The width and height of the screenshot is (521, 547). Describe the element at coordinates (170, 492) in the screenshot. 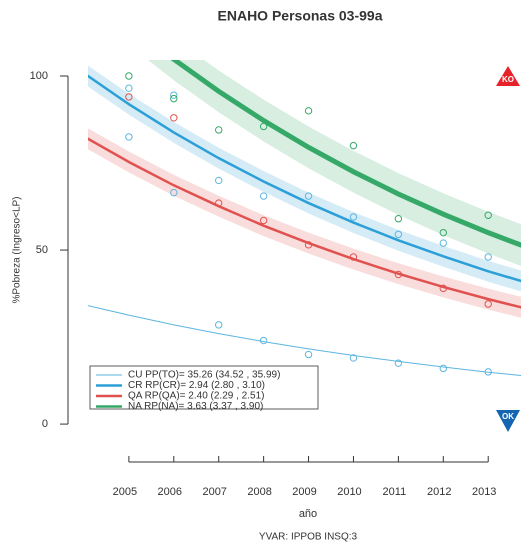

I see `x-tick-label: 2006` at that location.